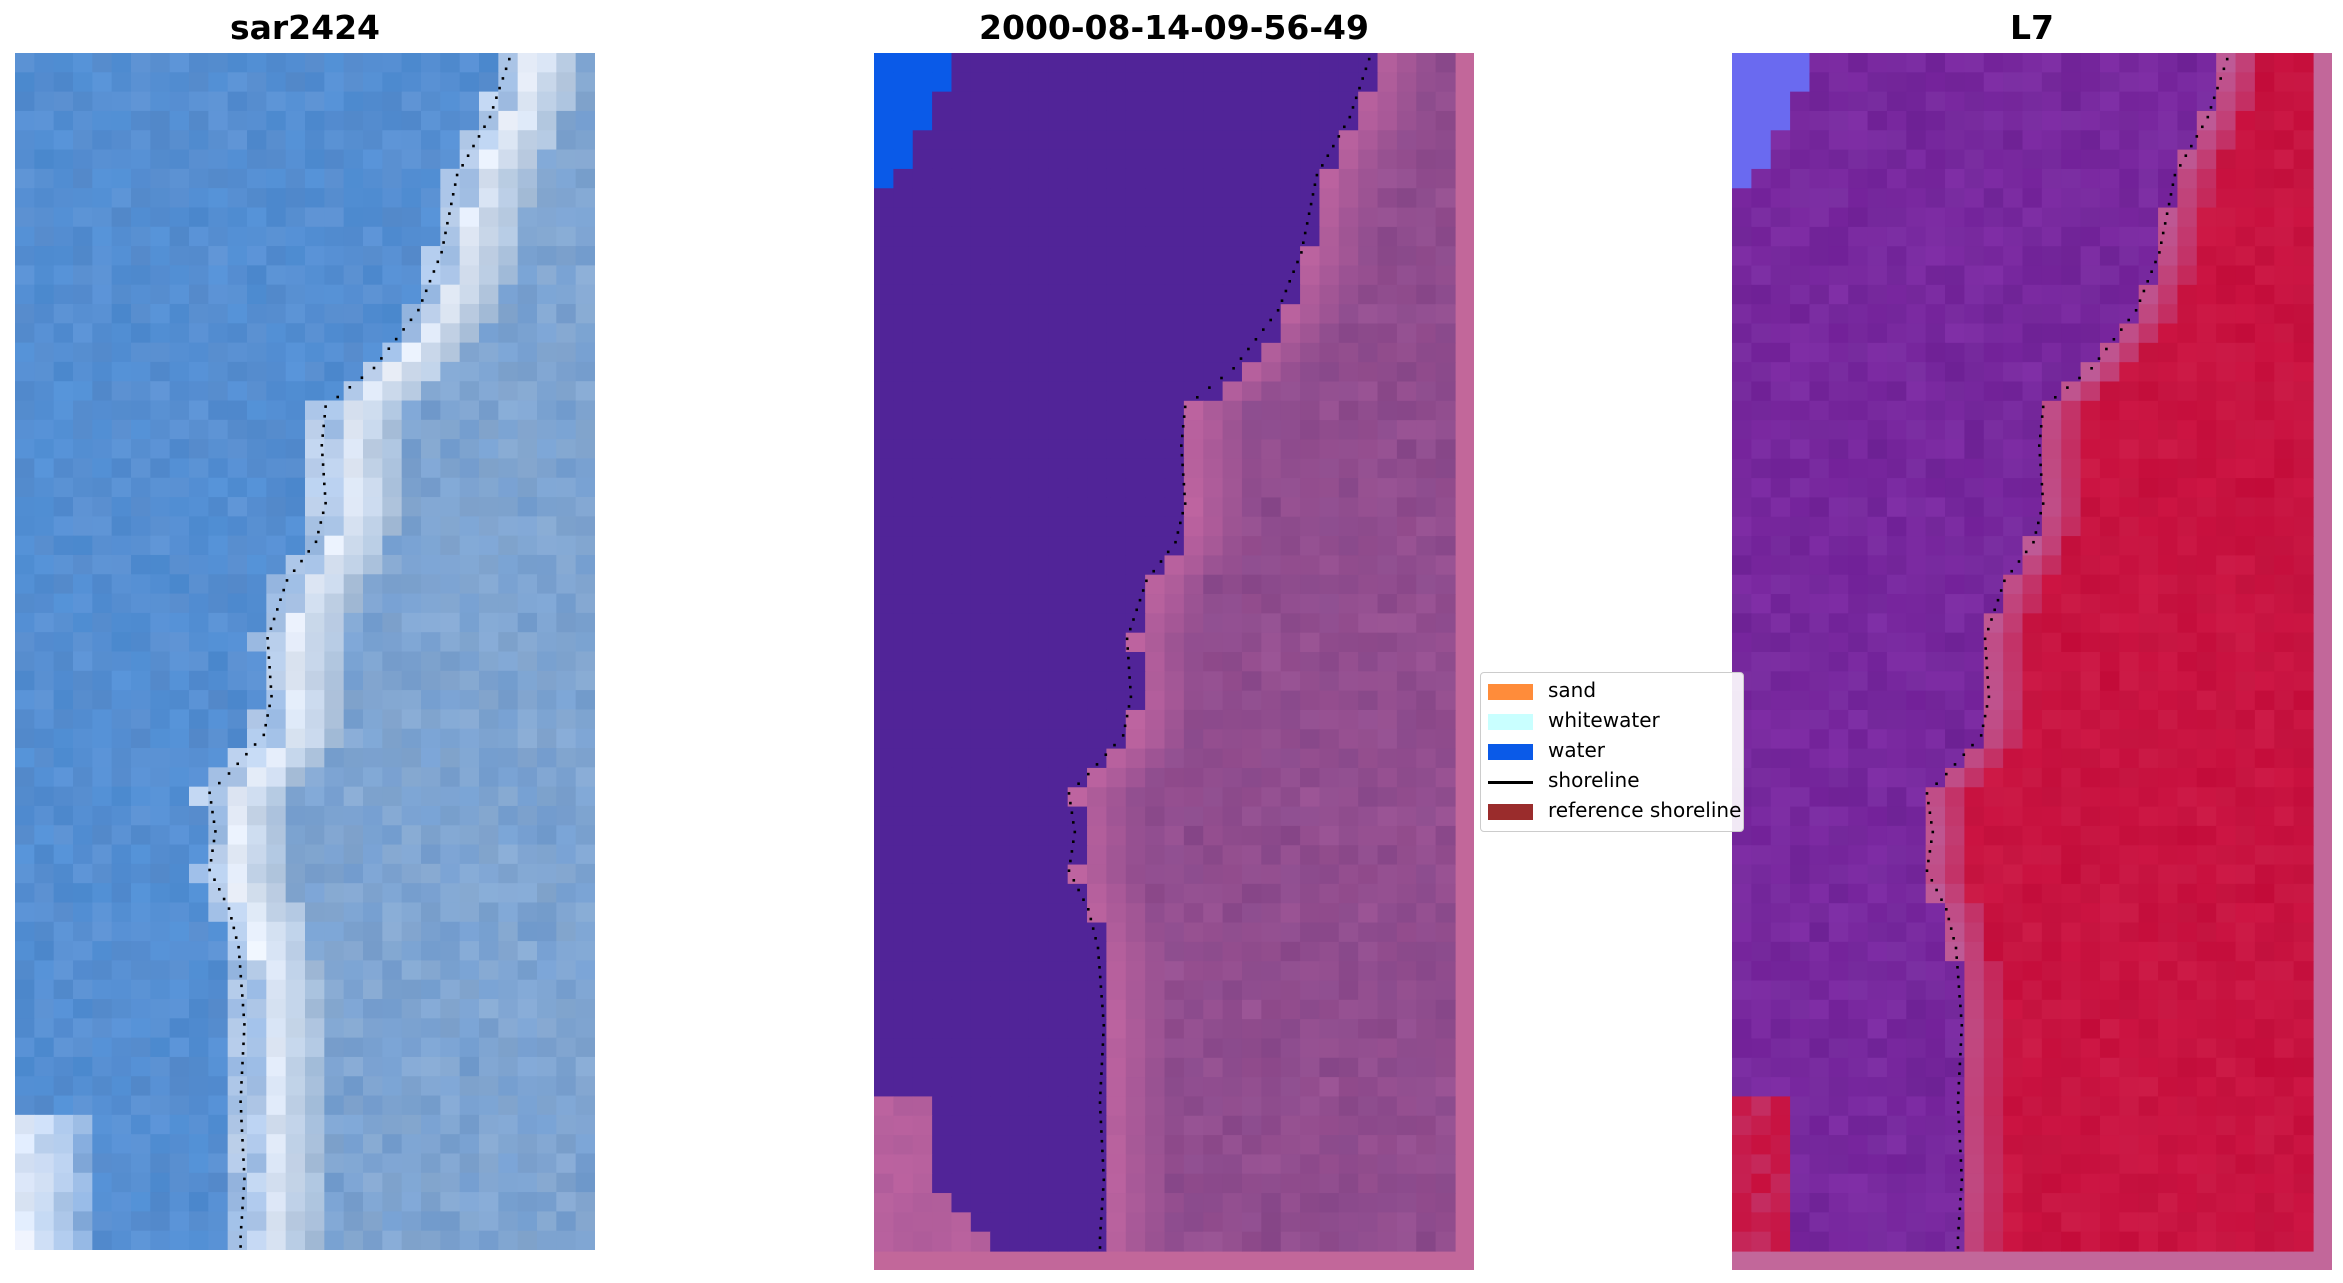 Image resolution: width=2343 pixels, height=1283 pixels. I want to click on legend-label: whitewater, so click(1604, 720).